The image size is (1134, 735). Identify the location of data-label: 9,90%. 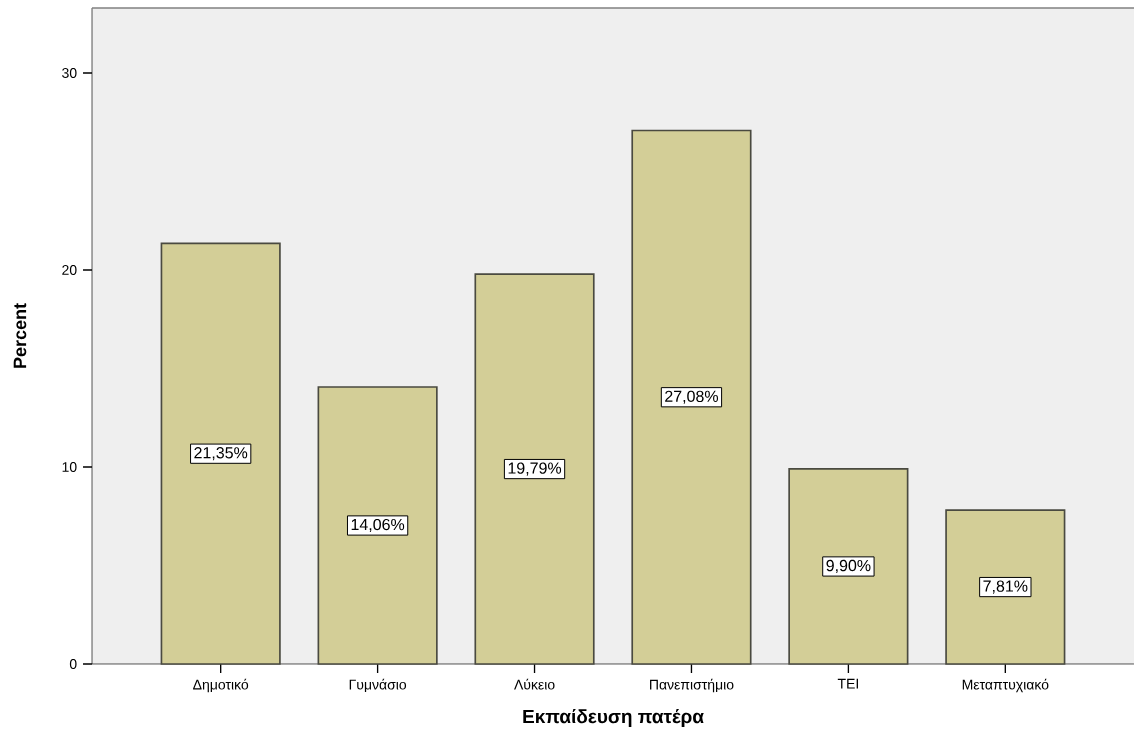
(848, 566).